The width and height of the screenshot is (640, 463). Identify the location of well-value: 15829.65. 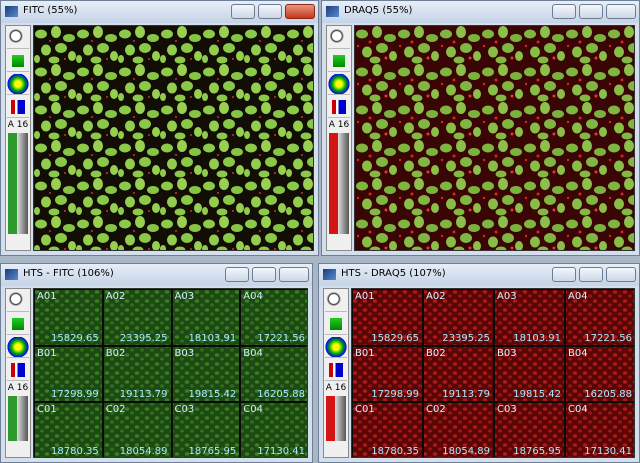
(395, 338).